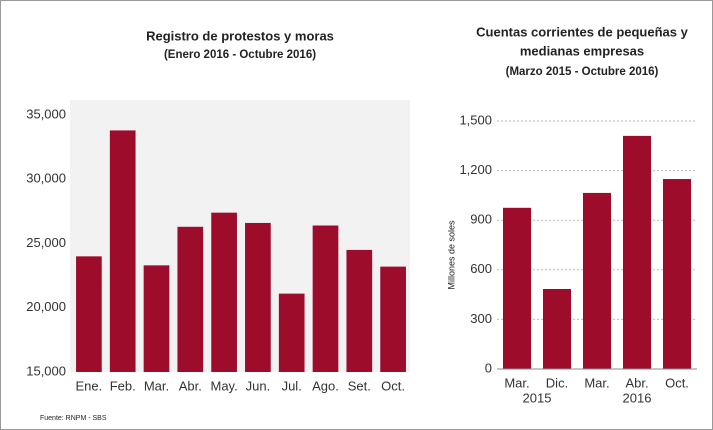  I want to click on y-tick-label: 35,000, so click(46, 113).